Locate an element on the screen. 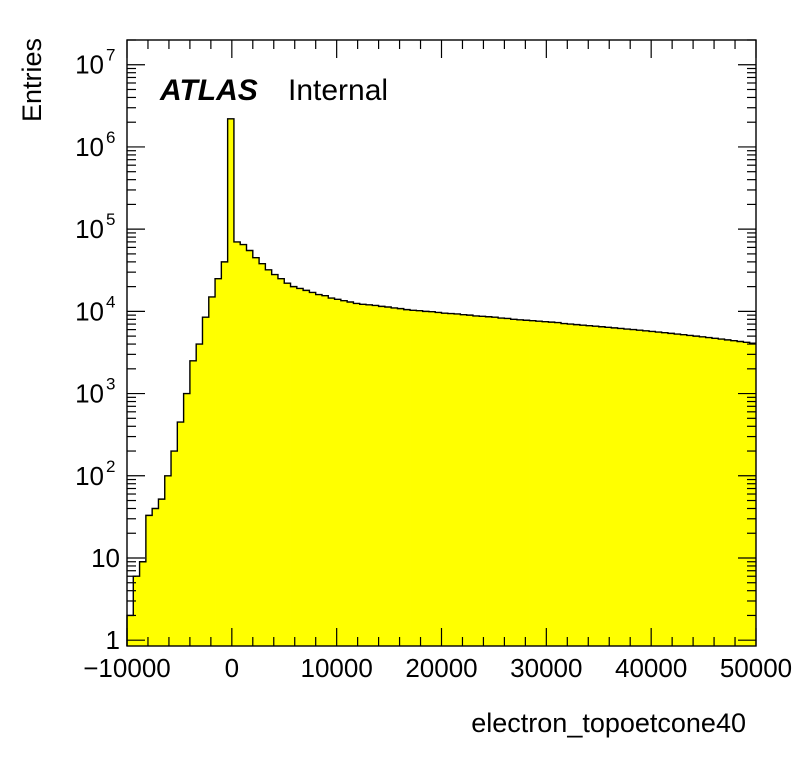 The image size is (796, 772). y-tick-exponent: 5 is located at coordinates (110, 219).